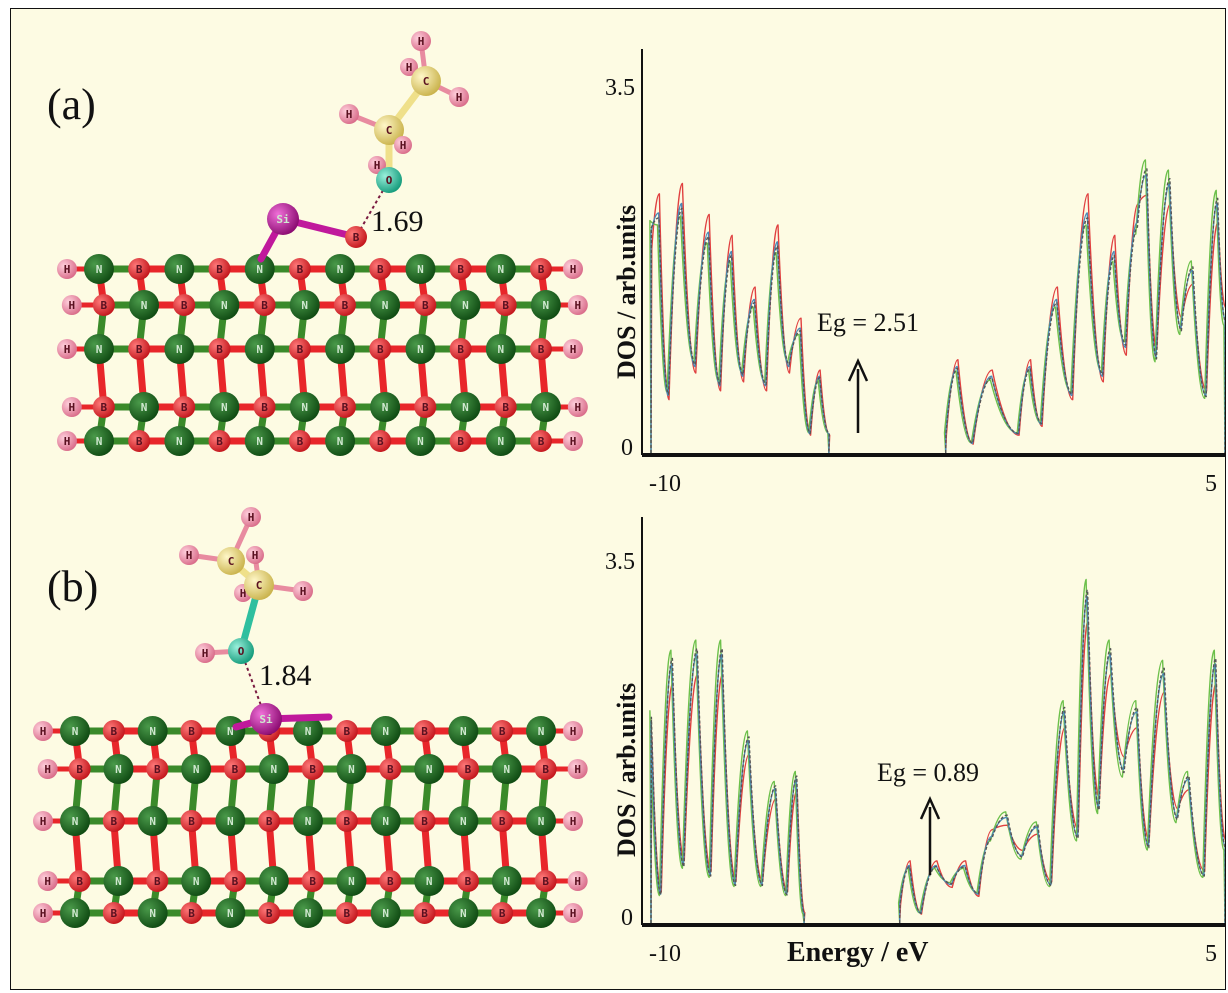 The image size is (1228, 993). What do you see at coordinates (1062, 751) in the screenshot?
I see `dos-series-conduction` at bounding box center [1062, 751].